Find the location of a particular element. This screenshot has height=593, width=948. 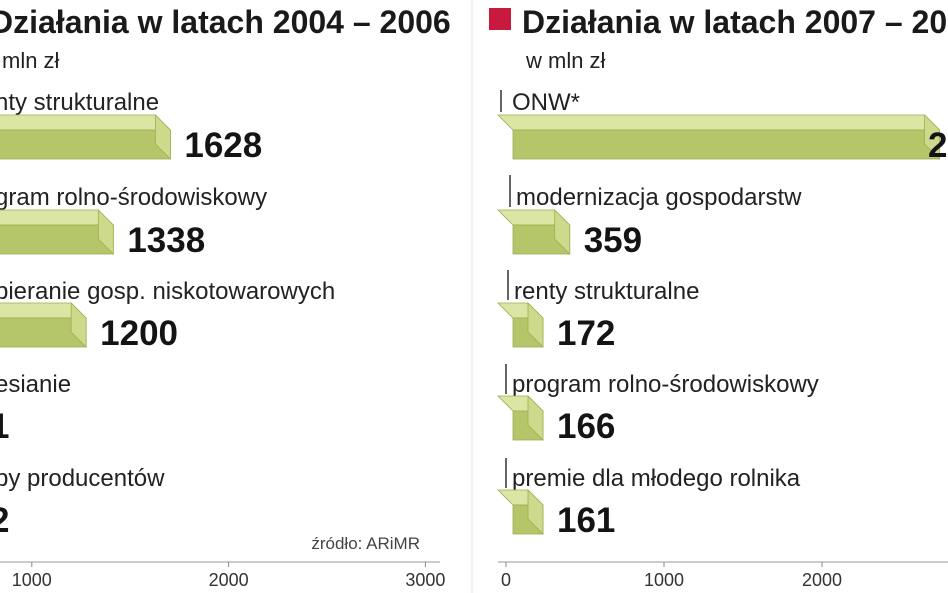

chart-right-label-1: modernizacja gospodarstw is located at coordinates (659, 197).